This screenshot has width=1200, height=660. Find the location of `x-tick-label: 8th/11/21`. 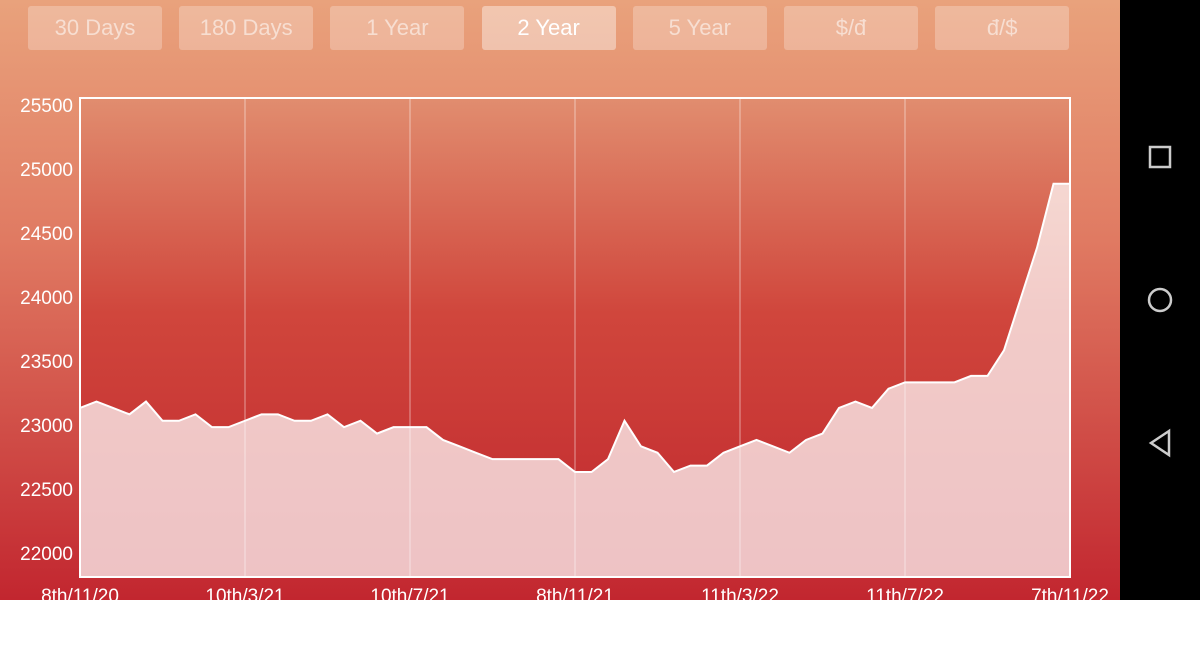

x-tick-label: 8th/11/21 is located at coordinates (575, 596).